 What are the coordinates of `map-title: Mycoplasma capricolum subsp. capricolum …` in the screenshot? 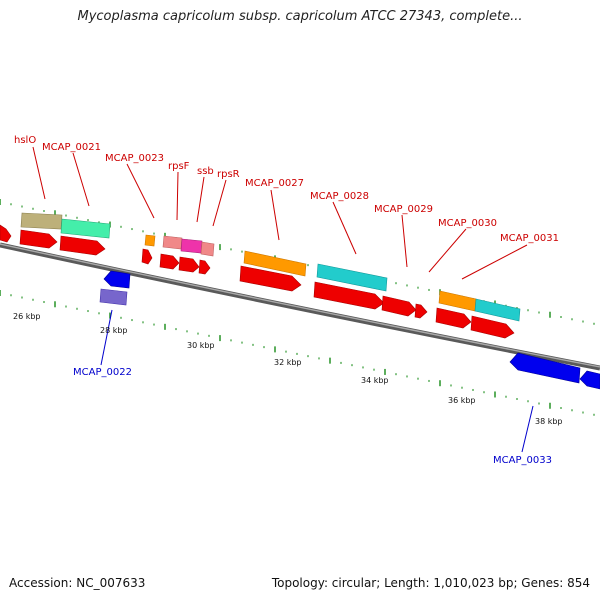 It's located at (300, 16).